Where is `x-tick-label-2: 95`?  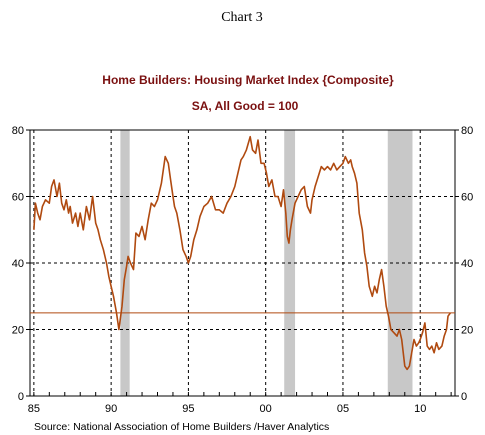 x-tick-label-2: 95 is located at coordinates (188, 409).